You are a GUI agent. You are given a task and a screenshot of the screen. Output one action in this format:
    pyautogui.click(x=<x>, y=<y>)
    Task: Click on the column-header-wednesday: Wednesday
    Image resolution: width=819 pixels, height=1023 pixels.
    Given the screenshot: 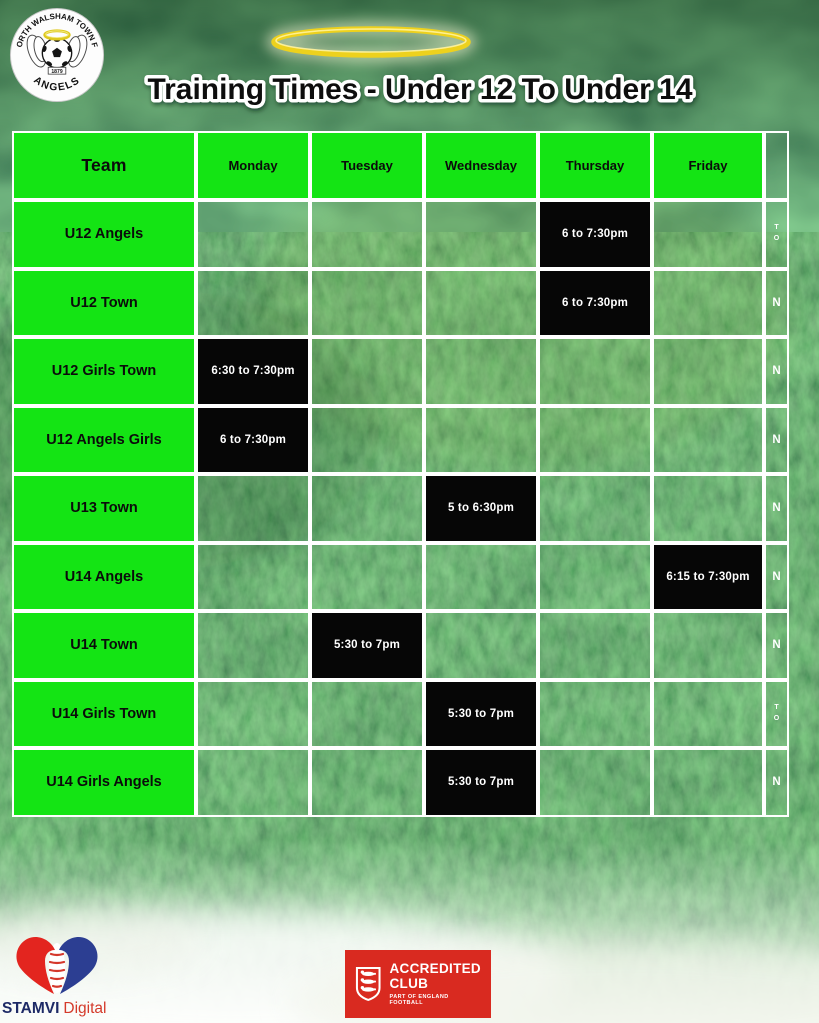 What is the action you would take?
    pyautogui.click(x=481, y=165)
    